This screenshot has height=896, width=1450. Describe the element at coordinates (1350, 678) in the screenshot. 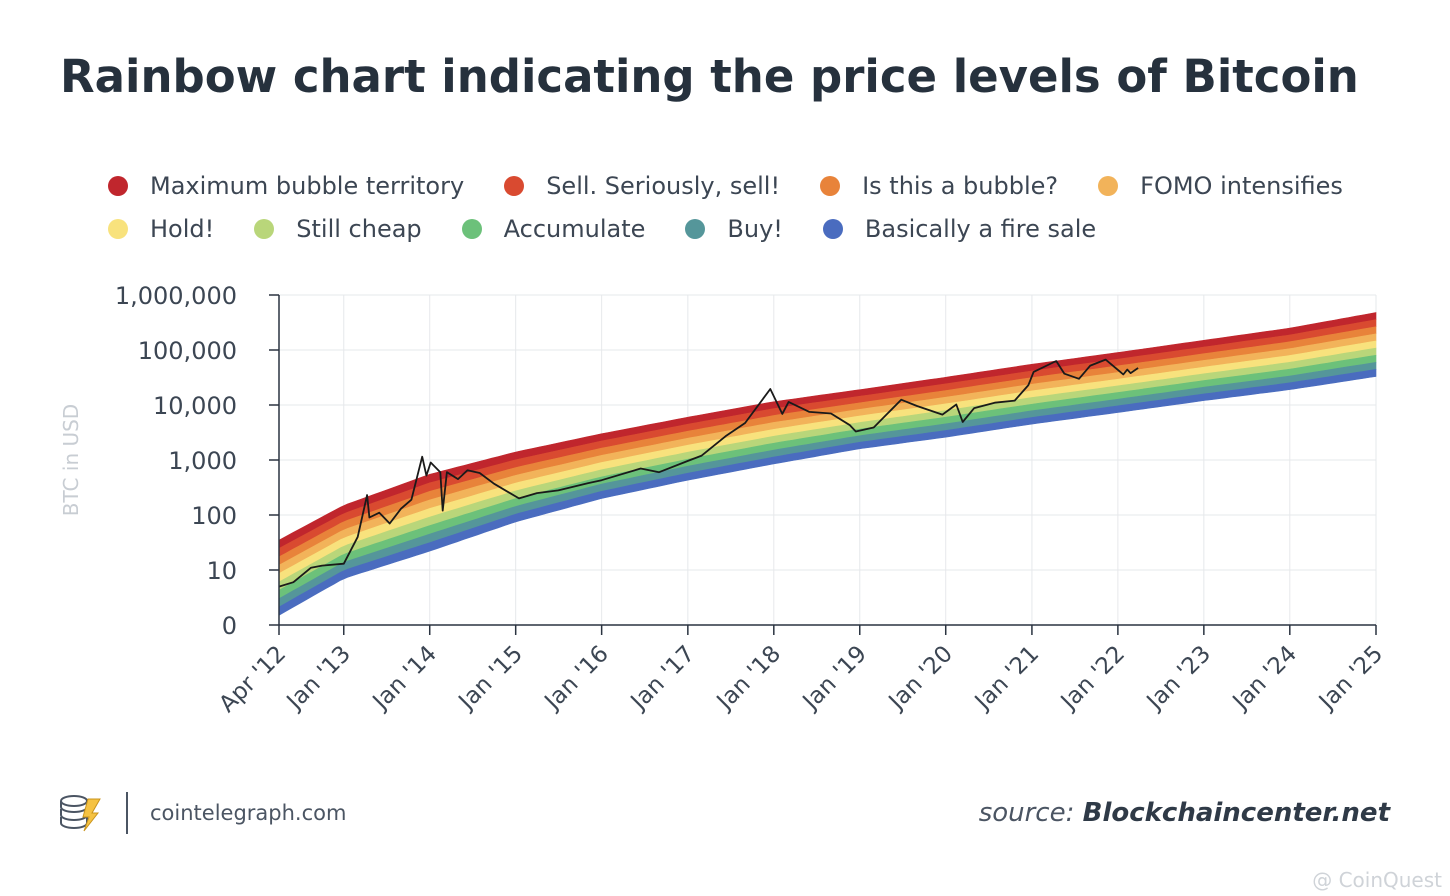

I see `x-tick-label: Jan '25` at that location.